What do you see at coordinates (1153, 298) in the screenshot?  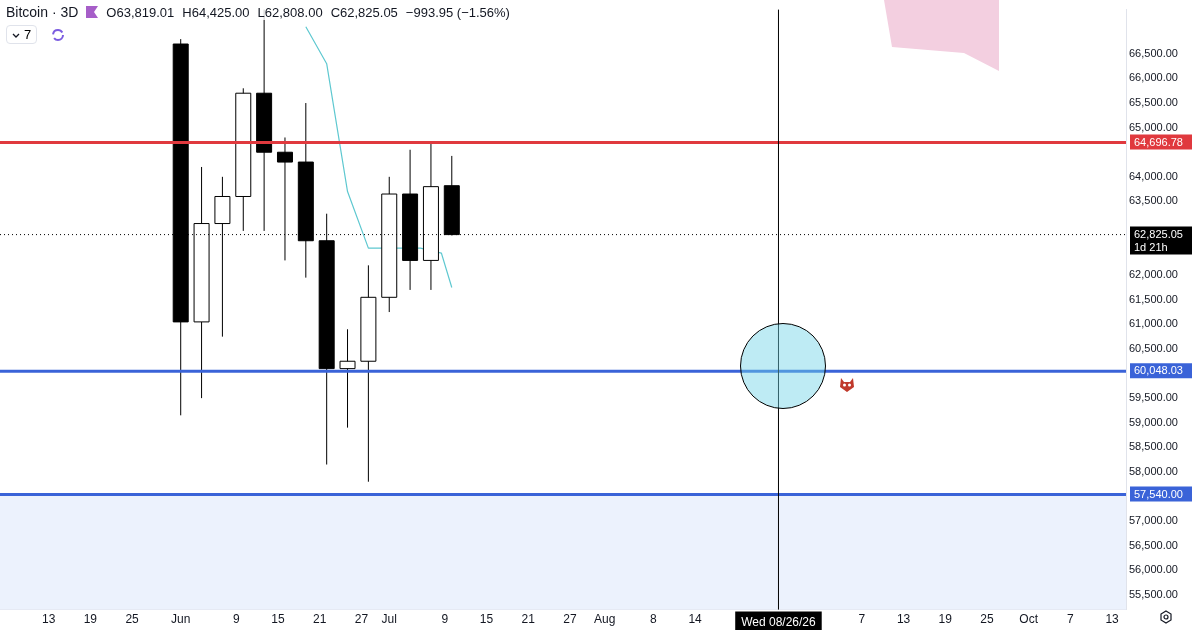 I see `y-tick-label: 61,500.00` at bounding box center [1153, 298].